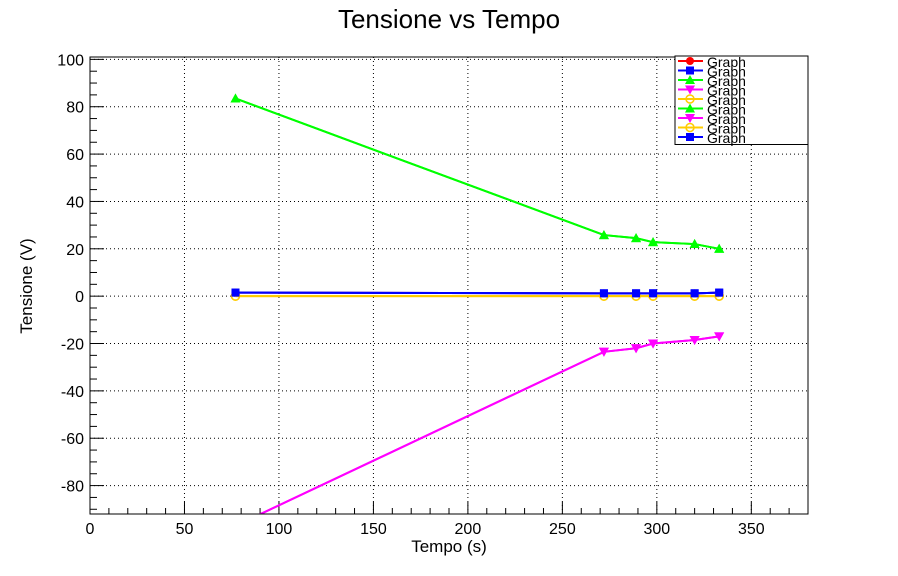 The image size is (898, 576). I want to click on y-tick-label: -60, so click(72, 439).